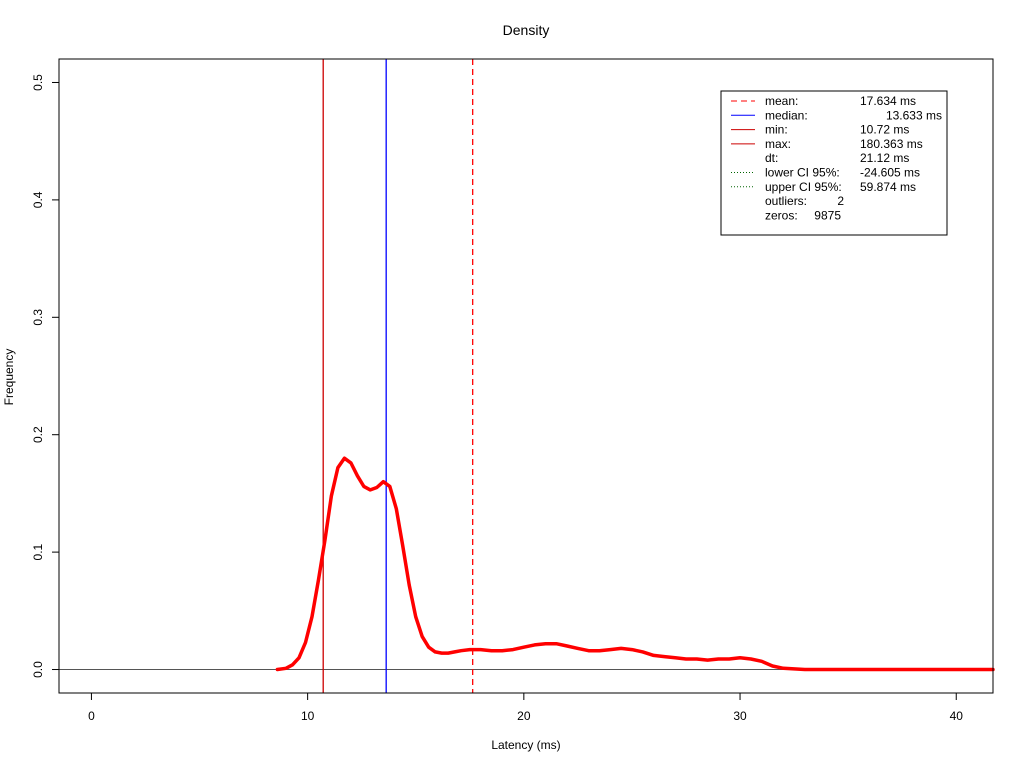 This screenshot has height=768, width=1024. What do you see at coordinates (778, 144) in the screenshot?
I see `legend-label: max:` at bounding box center [778, 144].